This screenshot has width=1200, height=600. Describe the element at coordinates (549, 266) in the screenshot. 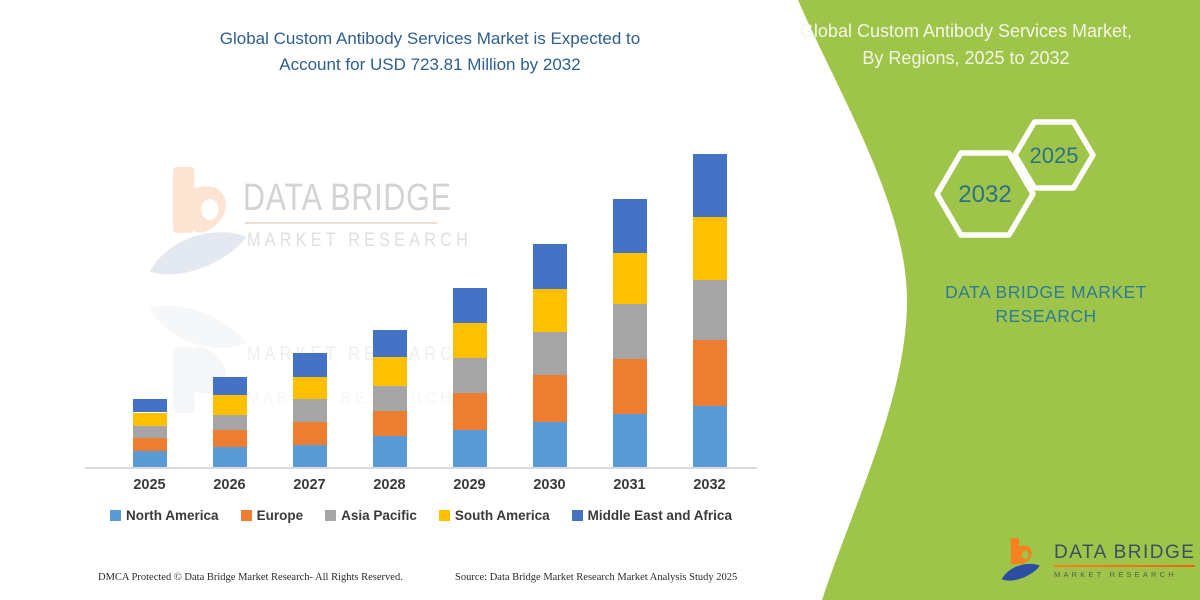

I see `bar-segment-2030-middle-east-and-africa` at that location.